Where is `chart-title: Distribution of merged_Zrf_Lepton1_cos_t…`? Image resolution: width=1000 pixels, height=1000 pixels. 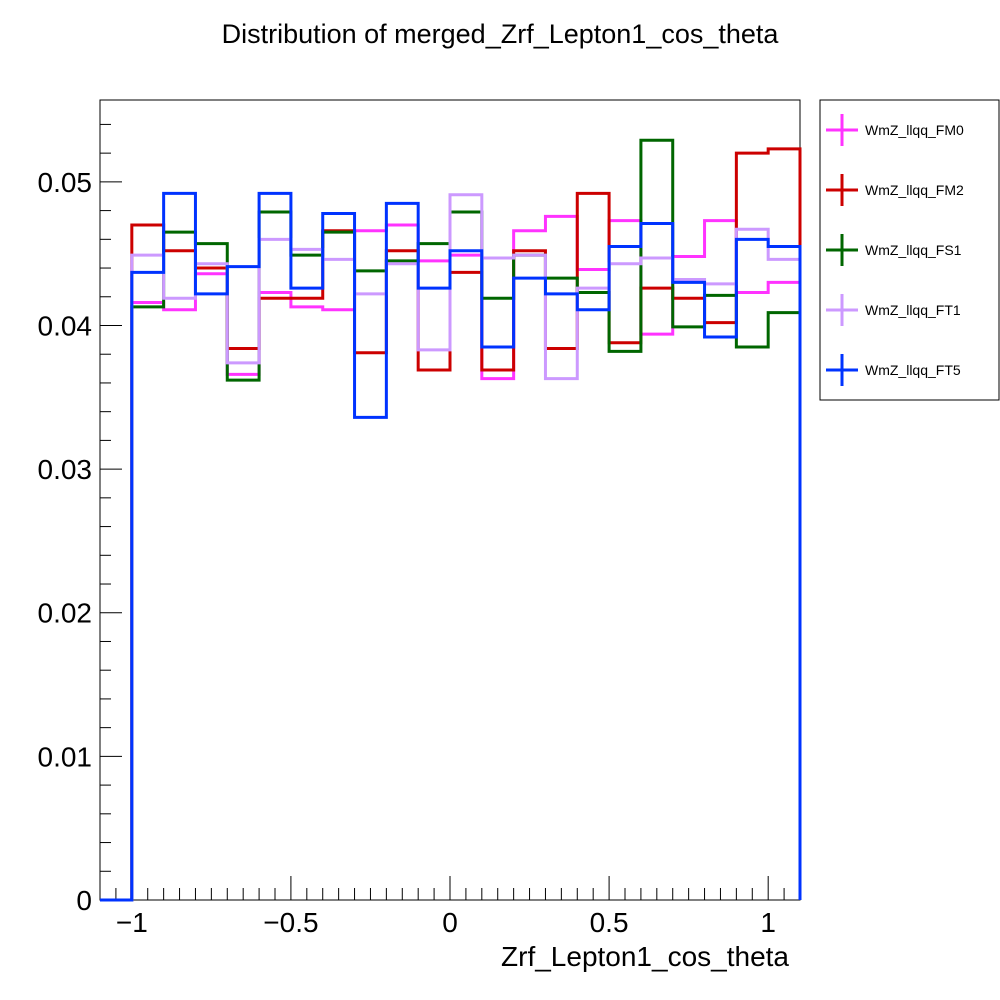 chart-title: Distribution of merged_Zrf_Lepton1_cos_t… is located at coordinates (501, 34).